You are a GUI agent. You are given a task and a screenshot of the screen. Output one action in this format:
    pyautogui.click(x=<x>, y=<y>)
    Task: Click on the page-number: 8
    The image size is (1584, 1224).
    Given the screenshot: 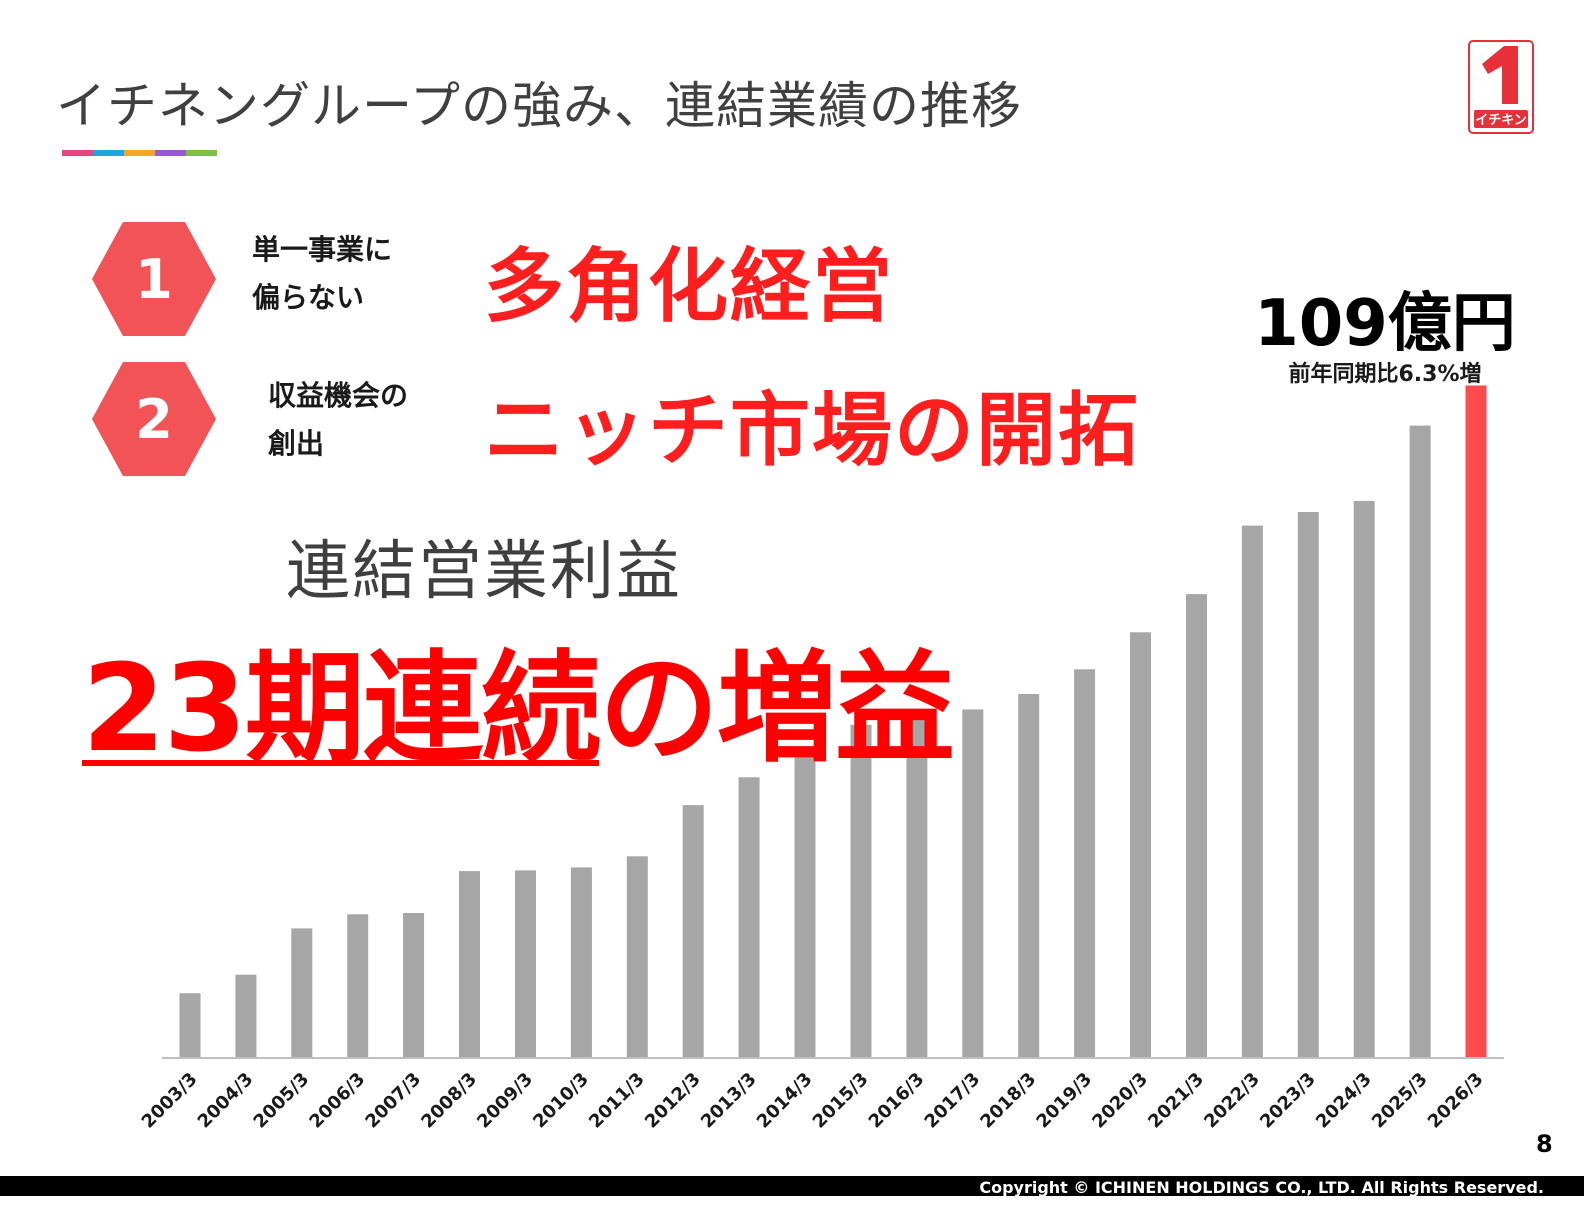 What is the action you would take?
    pyautogui.click(x=1544, y=1144)
    